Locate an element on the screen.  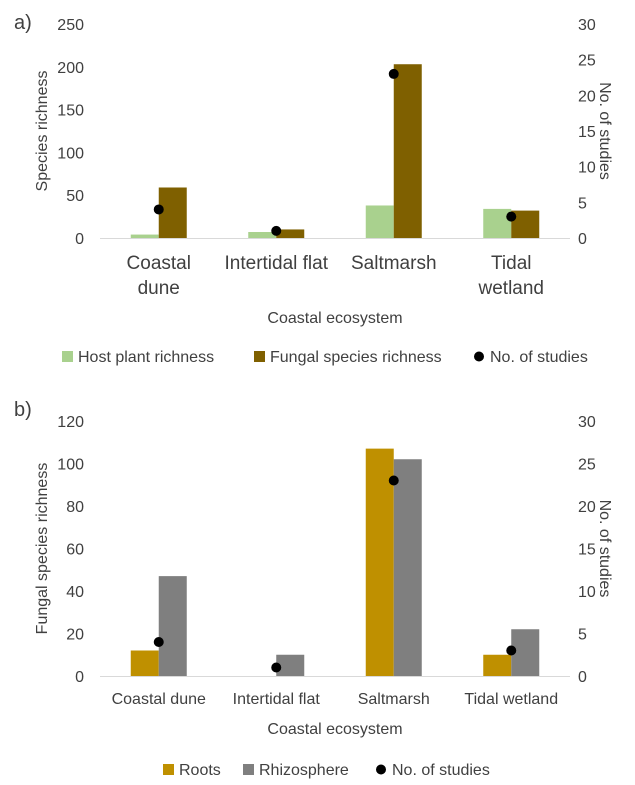
y-tick-label: 80 is located at coordinates (75, 507).